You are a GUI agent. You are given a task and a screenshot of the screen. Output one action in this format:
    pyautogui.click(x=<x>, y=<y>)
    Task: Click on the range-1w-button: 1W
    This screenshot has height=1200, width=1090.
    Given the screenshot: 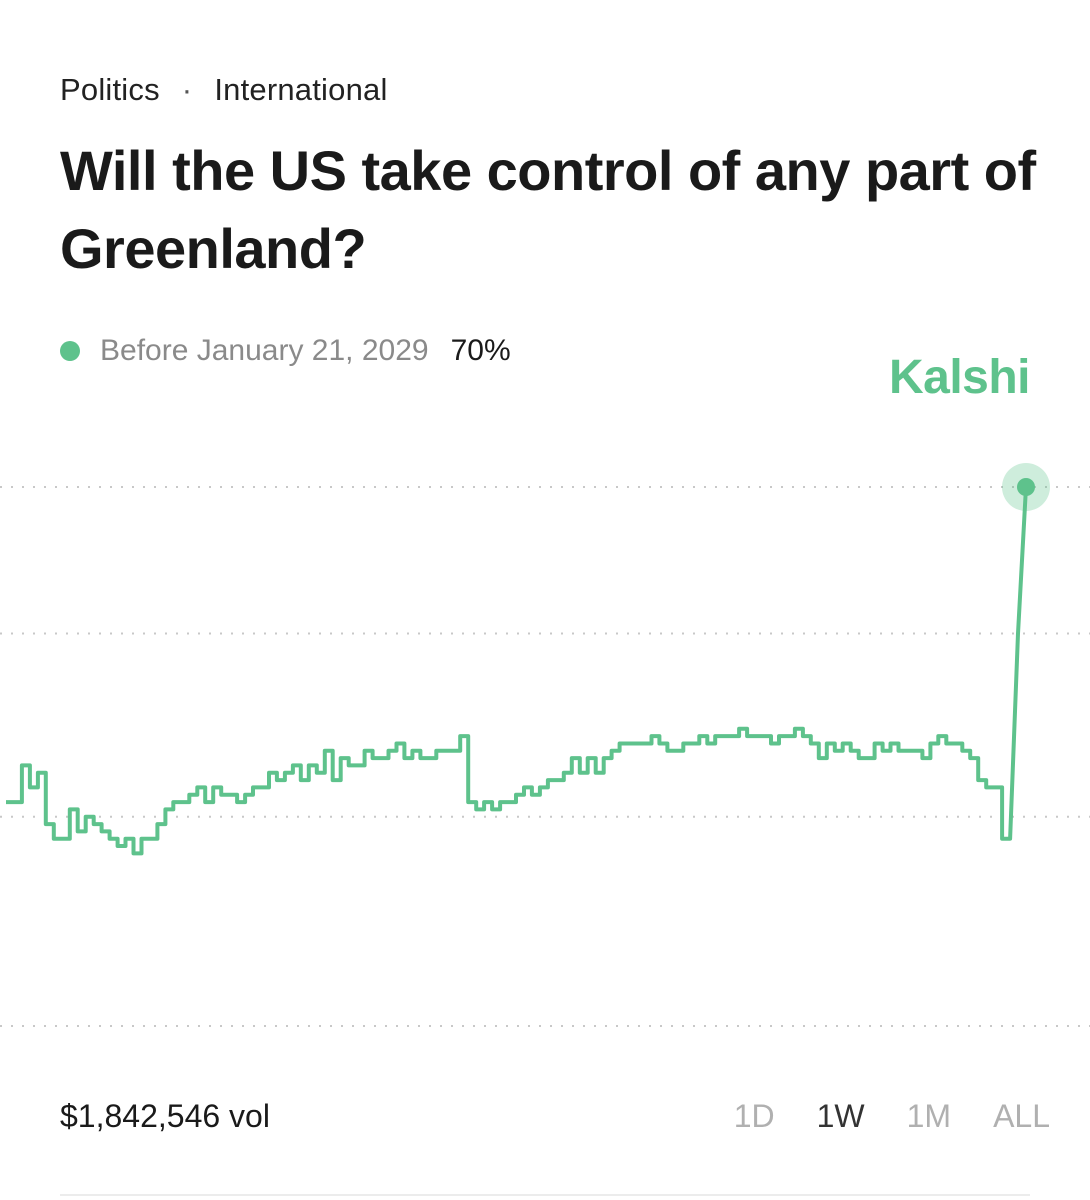 What is the action you would take?
    pyautogui.click(x=840, y=1116)
    